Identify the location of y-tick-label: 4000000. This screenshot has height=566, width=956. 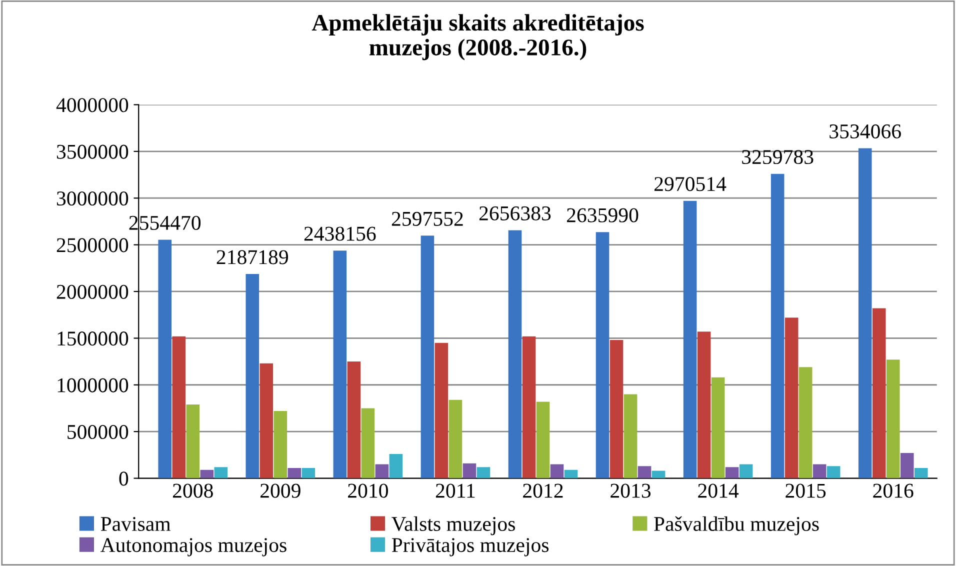
(92, 105).